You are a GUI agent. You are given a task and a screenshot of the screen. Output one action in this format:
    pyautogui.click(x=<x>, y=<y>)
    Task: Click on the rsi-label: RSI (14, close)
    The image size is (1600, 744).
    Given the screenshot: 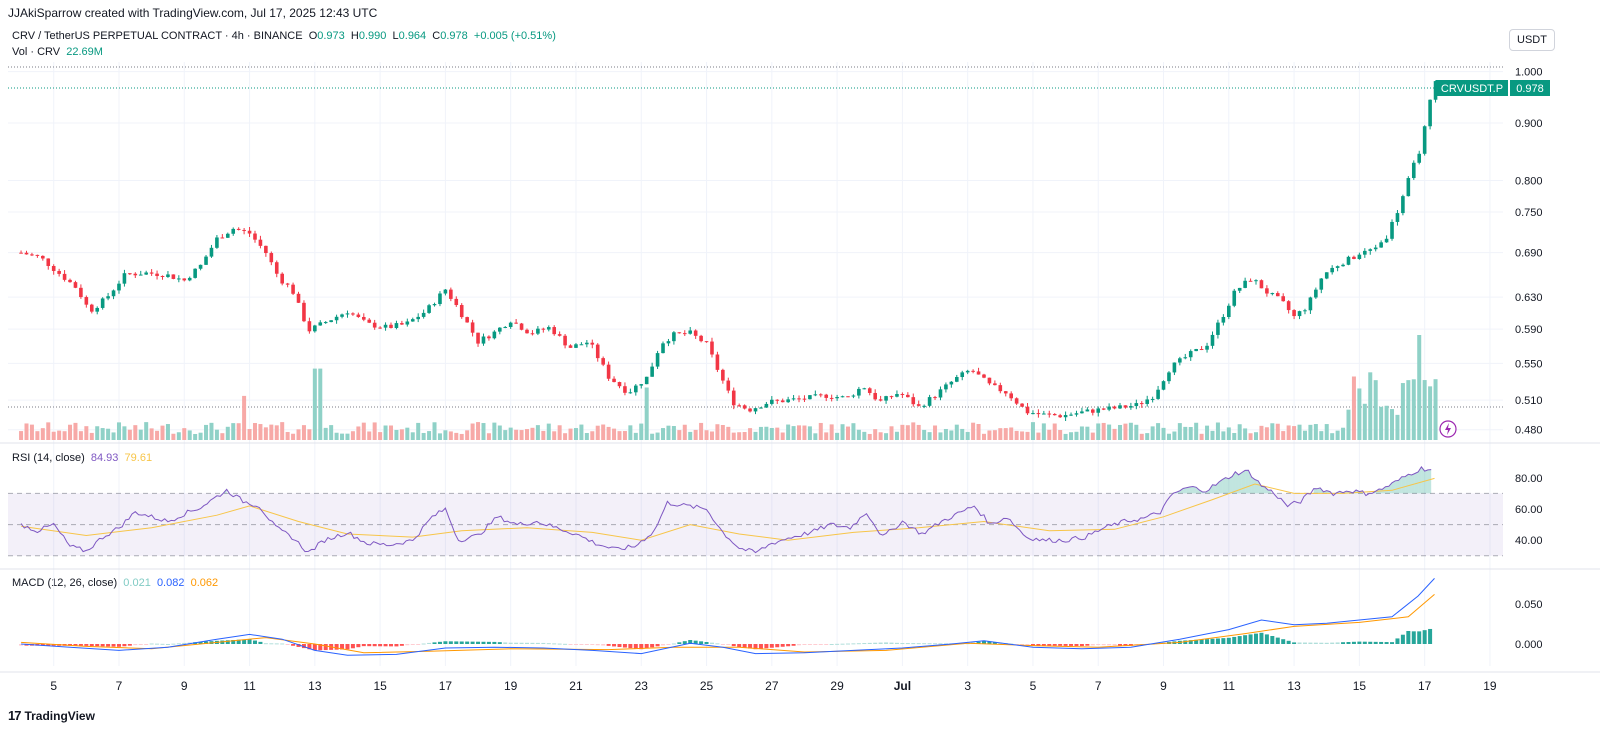 What is the action you would take?
    pyautogui.click(x=48, y=458)
    